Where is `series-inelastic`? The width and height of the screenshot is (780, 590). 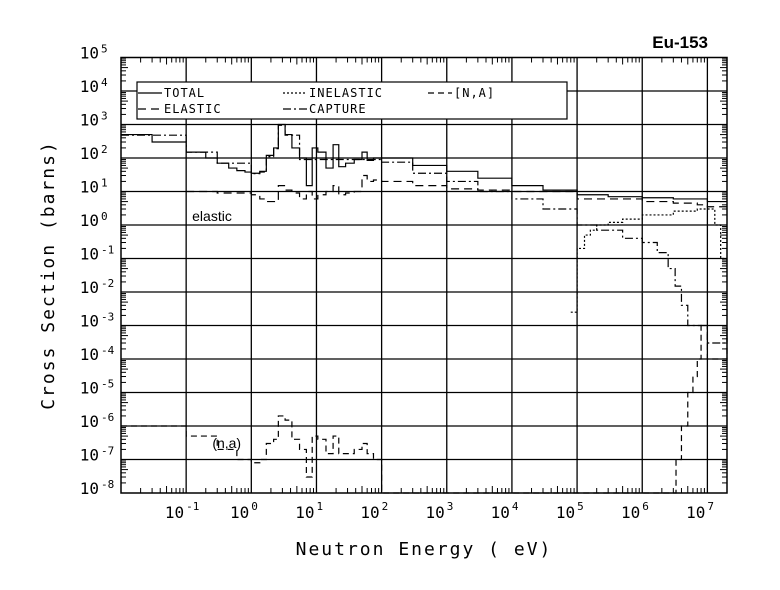
series-inelastic is located at coordinates (648, 260).